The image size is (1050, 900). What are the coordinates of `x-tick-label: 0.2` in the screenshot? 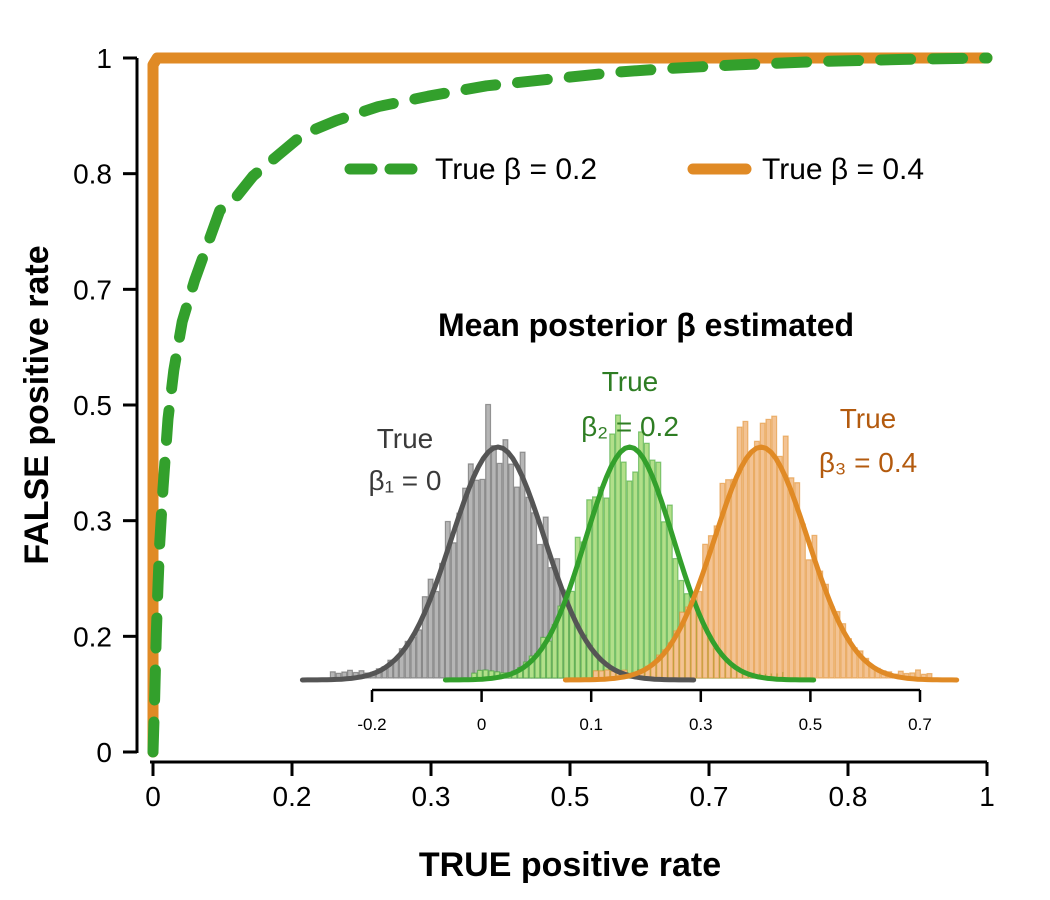 It's located at (292, 796).